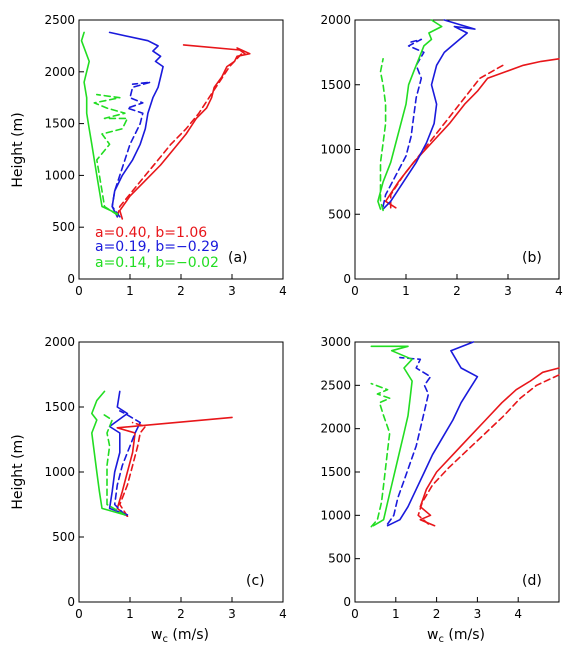 The height and width of the screenshot is (672, 586). What do you see at coordinates (255, 581) in the screenshot?
I see `panel-label: (c)` at bounding box center [255, 581].